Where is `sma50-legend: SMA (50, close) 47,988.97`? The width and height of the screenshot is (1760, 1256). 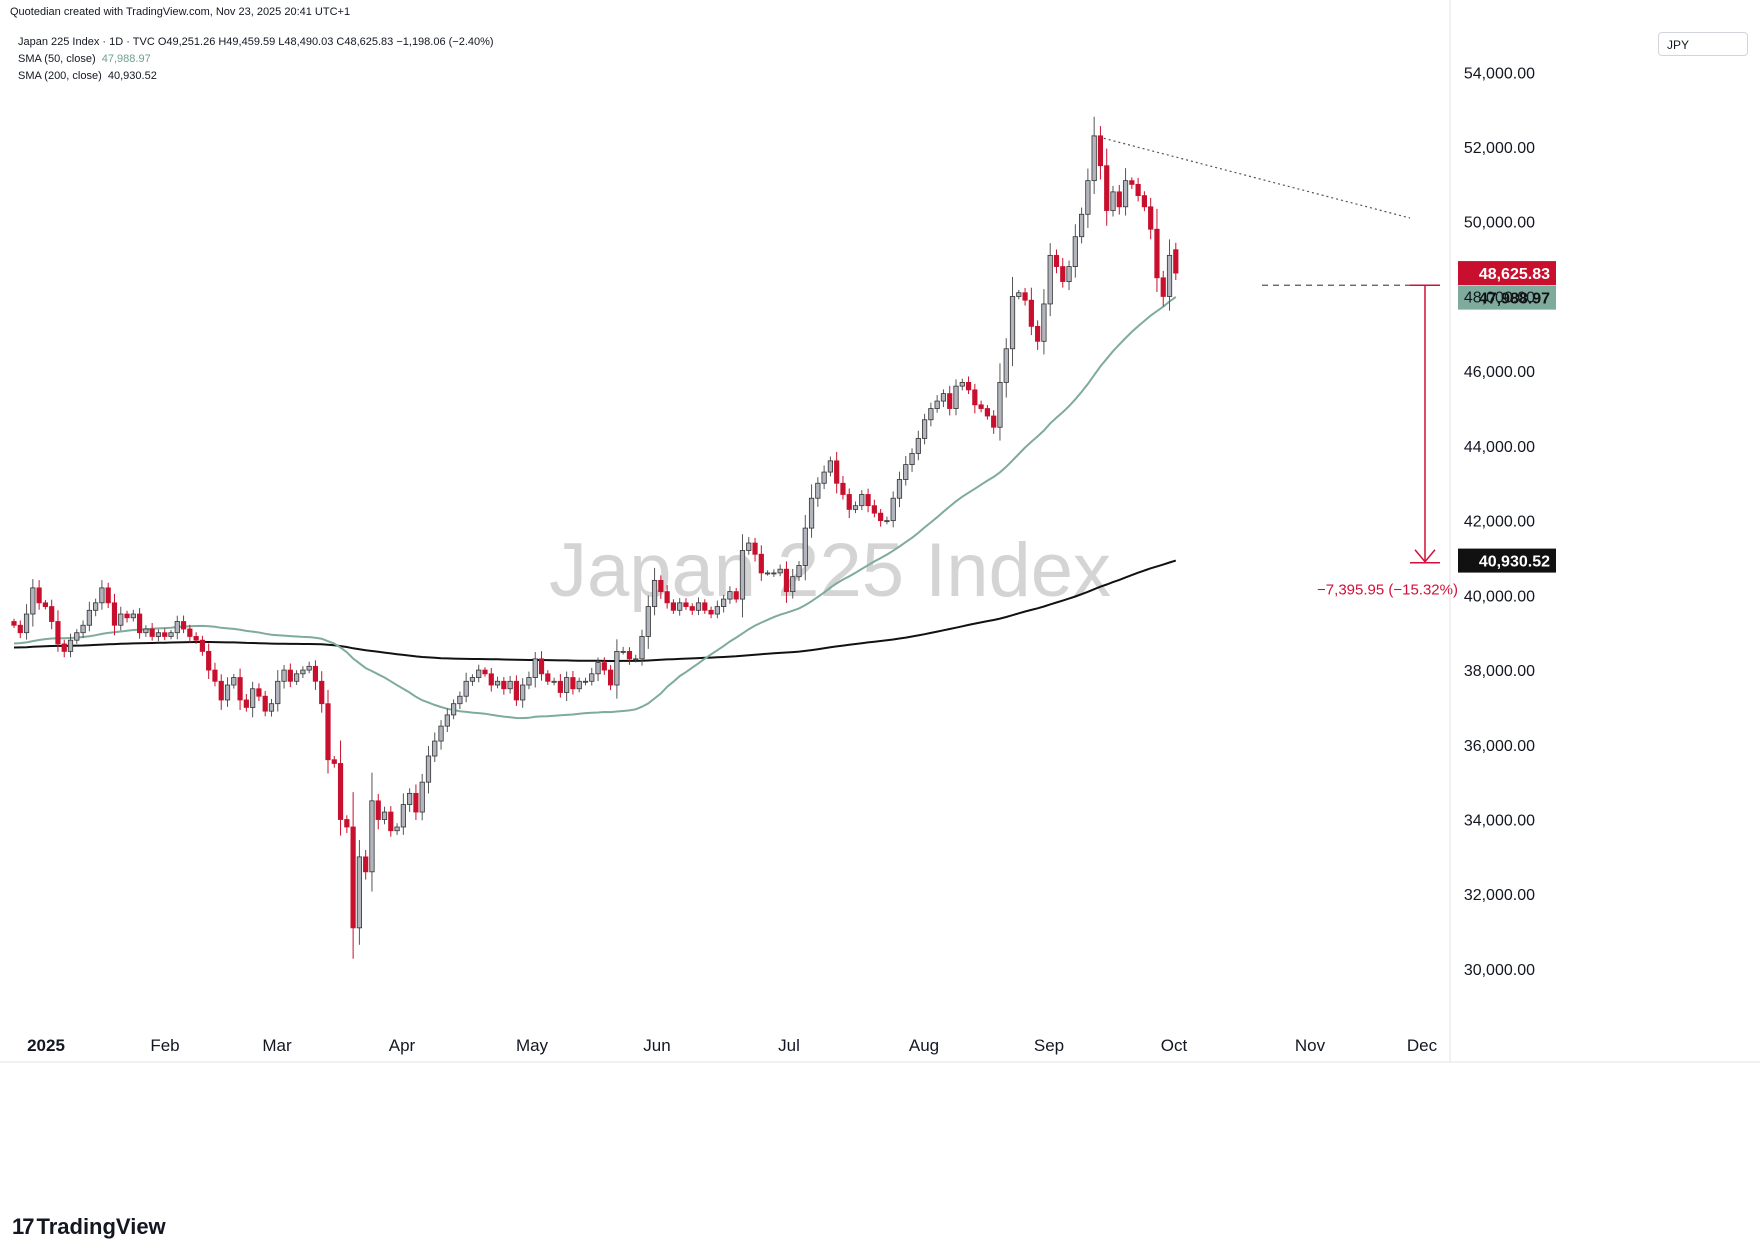 sma50-legend: SMA (50, close) 47,988.97 is located at coordinates (84, 59).